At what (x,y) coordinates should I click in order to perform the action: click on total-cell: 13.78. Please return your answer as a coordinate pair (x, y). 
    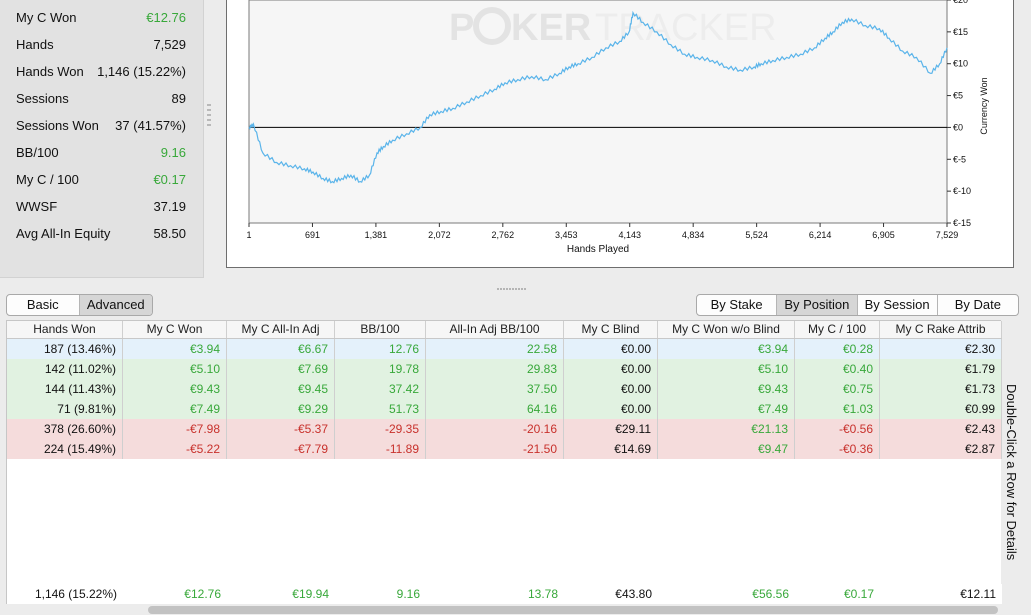
    Looking at the image, I should click on (542, 594).